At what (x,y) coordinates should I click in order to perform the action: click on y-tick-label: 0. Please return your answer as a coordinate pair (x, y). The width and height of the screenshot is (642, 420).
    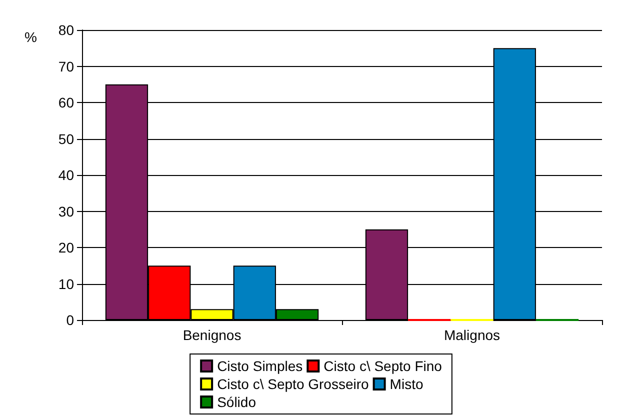
    Looking at the image, I should click on (70, 320).